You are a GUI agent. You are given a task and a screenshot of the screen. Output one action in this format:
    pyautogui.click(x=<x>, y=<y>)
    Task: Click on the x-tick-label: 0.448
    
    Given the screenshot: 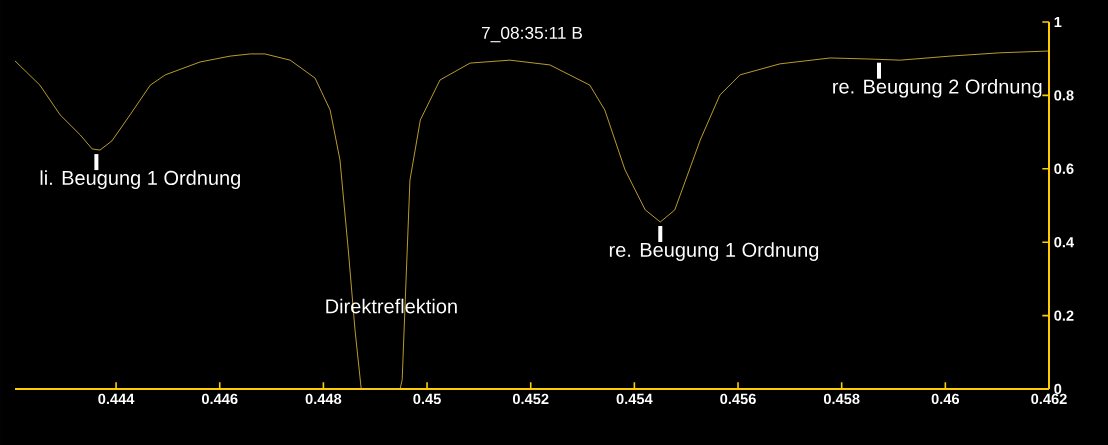 What is the action you would take?
    pyautogui.click(x=323, y=399)
    